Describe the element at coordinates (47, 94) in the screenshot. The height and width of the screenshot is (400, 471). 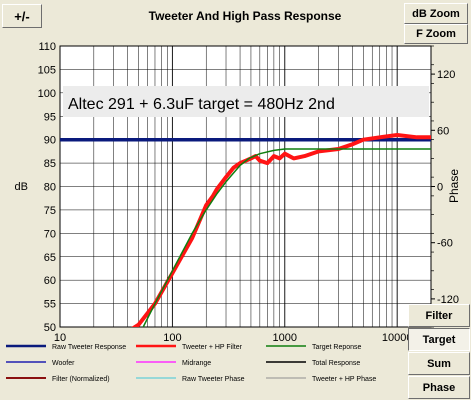
I see `y-tick-label: 100` at that location.